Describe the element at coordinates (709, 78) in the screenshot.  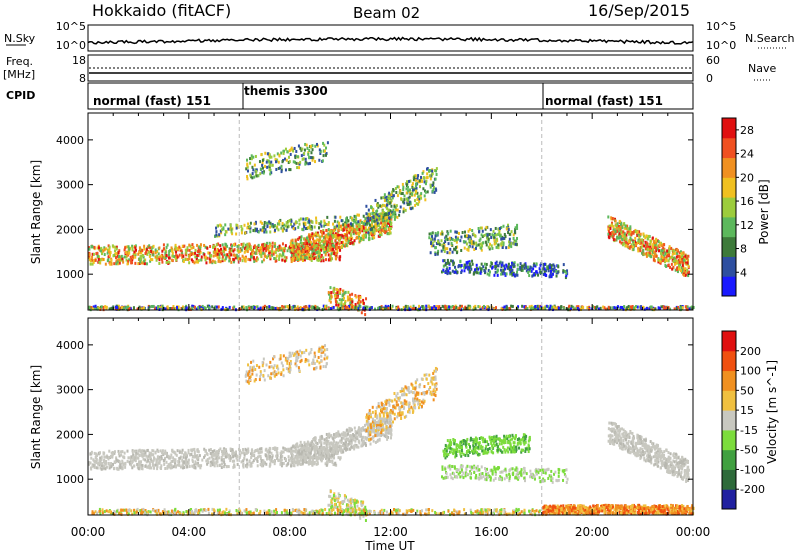
I see `nave-tick-bottom: 0` at that location.